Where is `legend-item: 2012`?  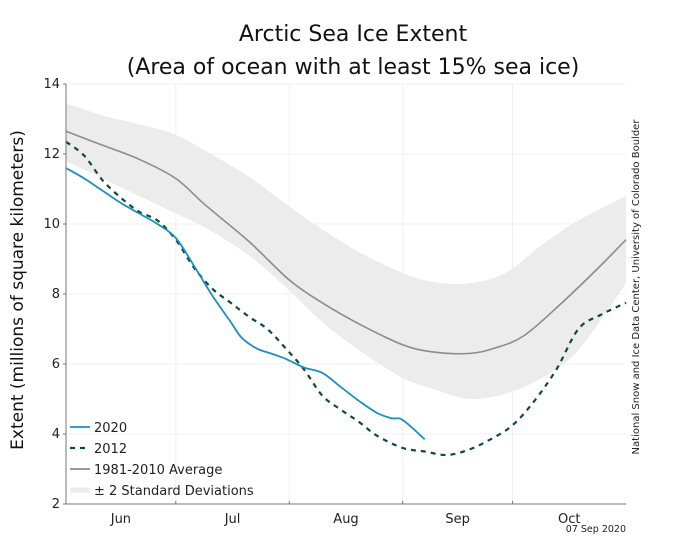 legend-item: 2012 is located at coordinates (98, 449).